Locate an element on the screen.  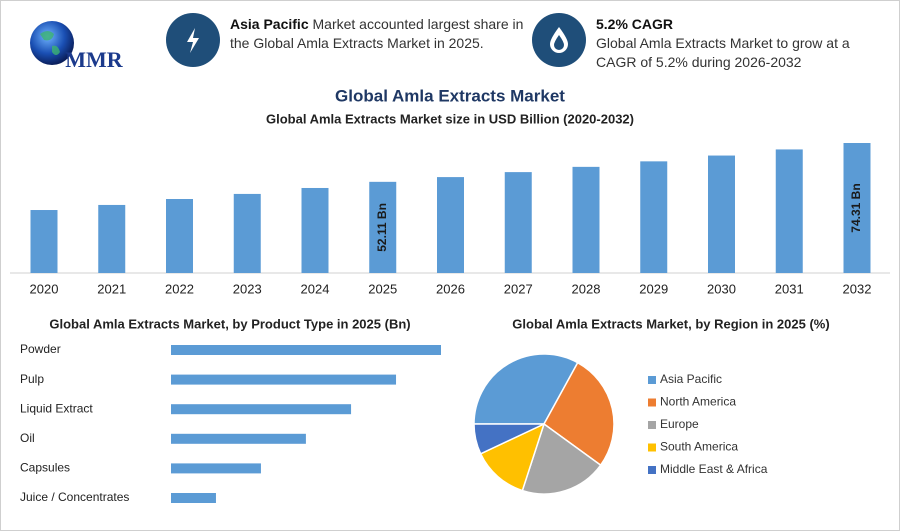
x-tick-label: 2021 is located at coordinates (111, 288).